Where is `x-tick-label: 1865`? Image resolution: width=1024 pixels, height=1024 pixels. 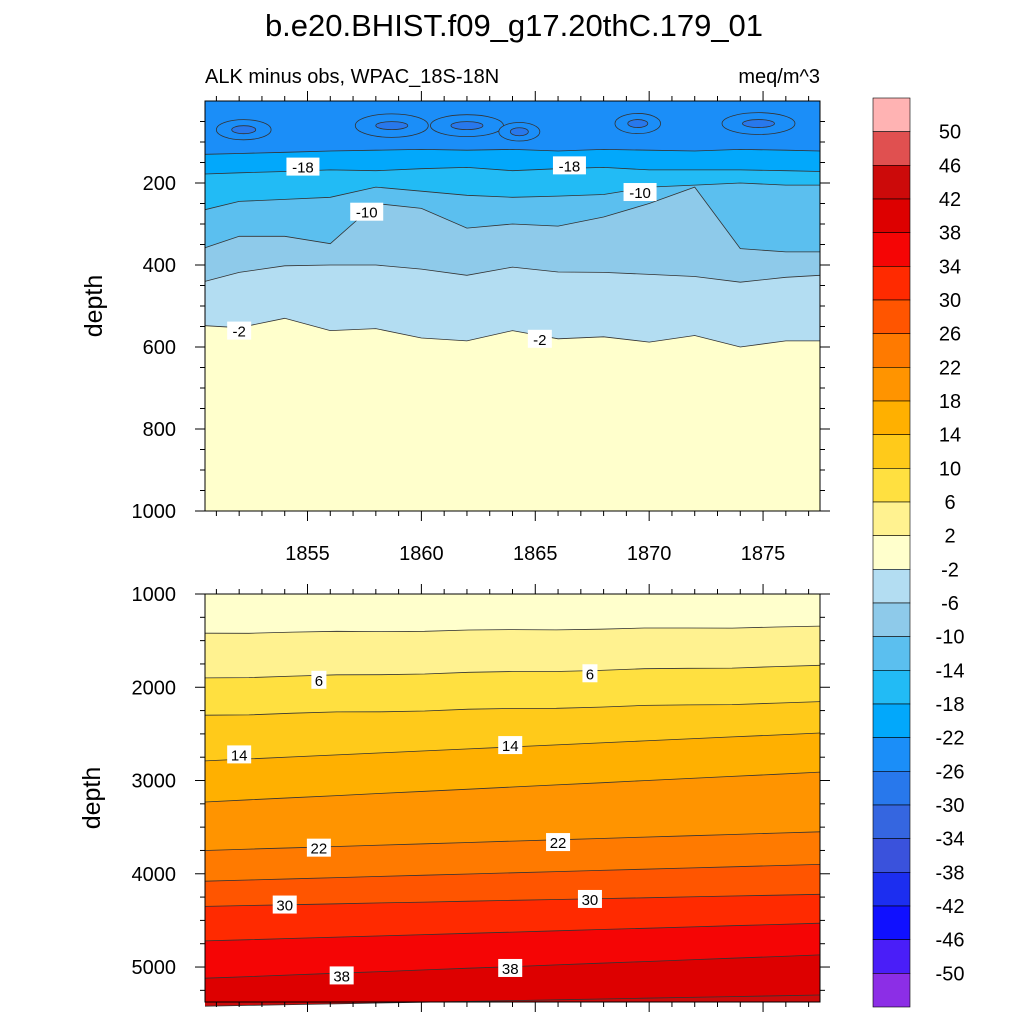
x-tick-label: 1865 is located at coordinates (535, 554).